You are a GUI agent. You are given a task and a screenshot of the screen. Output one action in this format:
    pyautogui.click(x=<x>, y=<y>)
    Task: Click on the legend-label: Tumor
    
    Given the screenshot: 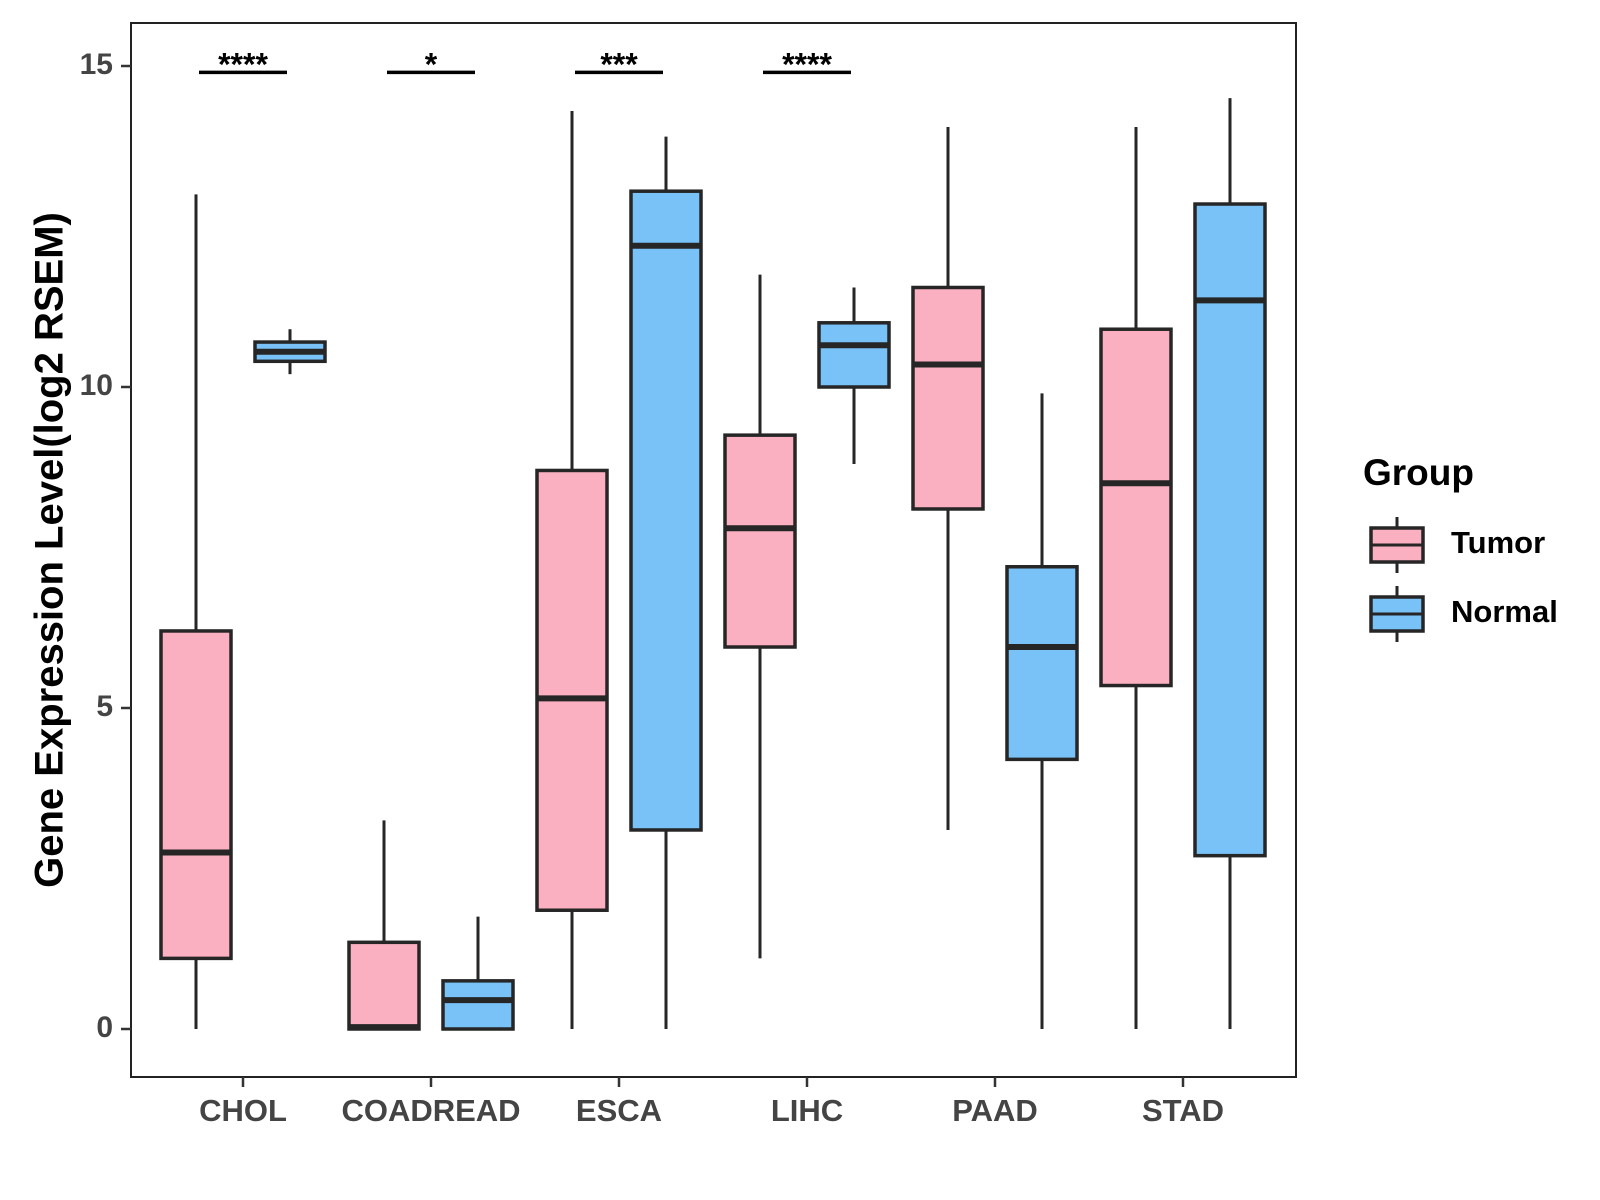 What is the action you would take?
    pyautogui.click(x=1498, y=542)
    